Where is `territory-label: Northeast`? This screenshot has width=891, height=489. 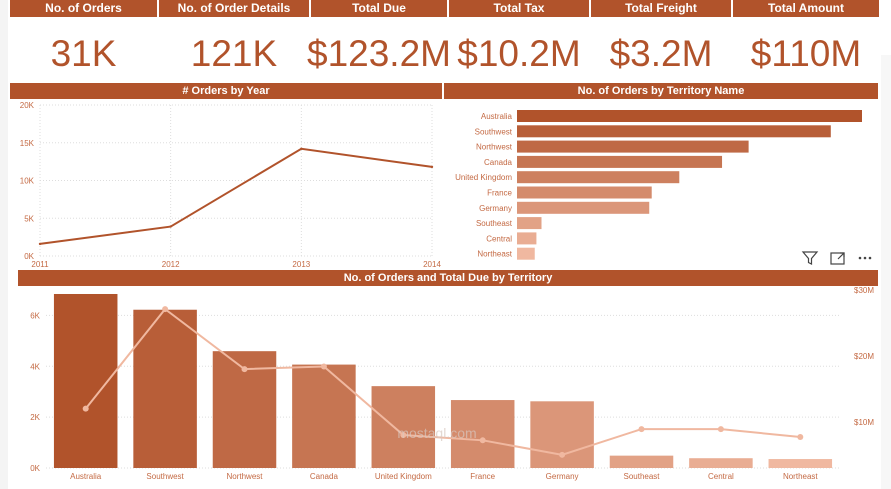 territory-label: Northeast is located at coordinates (494, 254).